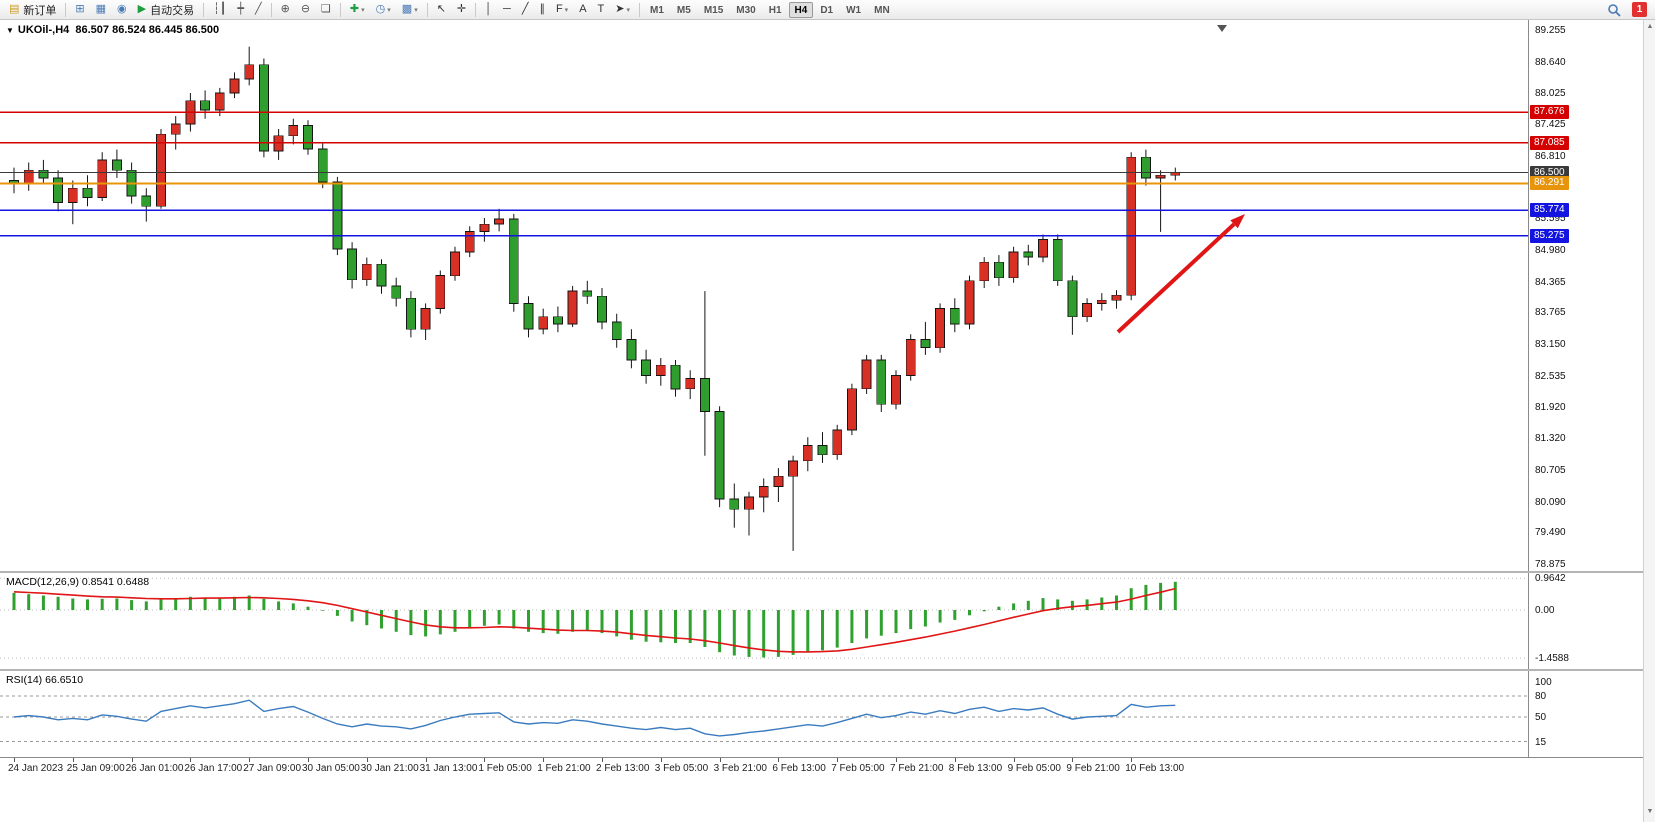 Image resolution: width=1655 pixels, height=822 pixels. I want to click on label-button: T, so click(601, 9).